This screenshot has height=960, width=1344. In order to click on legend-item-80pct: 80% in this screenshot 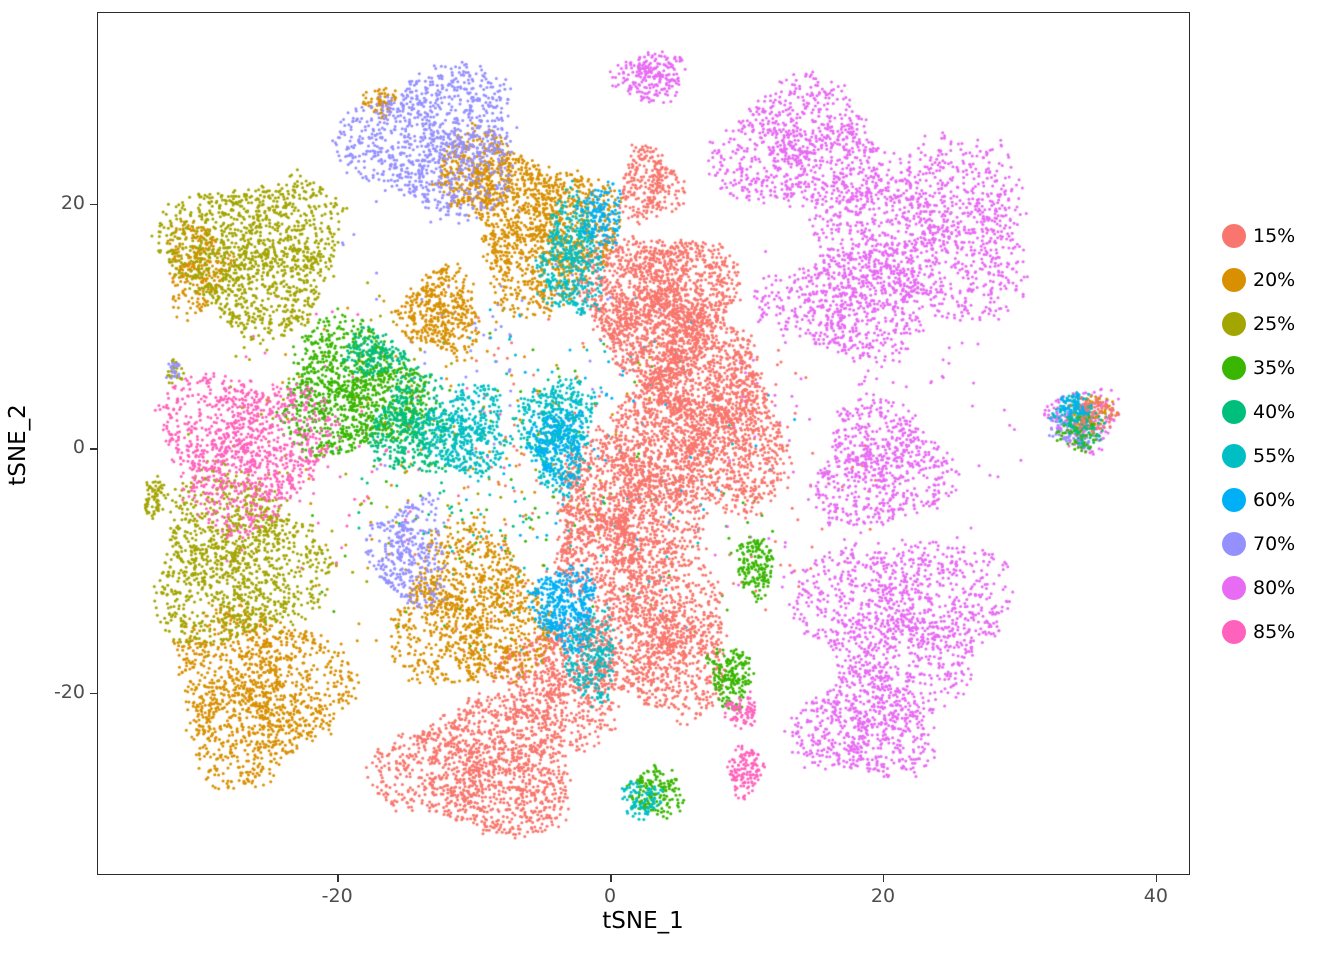, I will do `click(1258, 588)`.